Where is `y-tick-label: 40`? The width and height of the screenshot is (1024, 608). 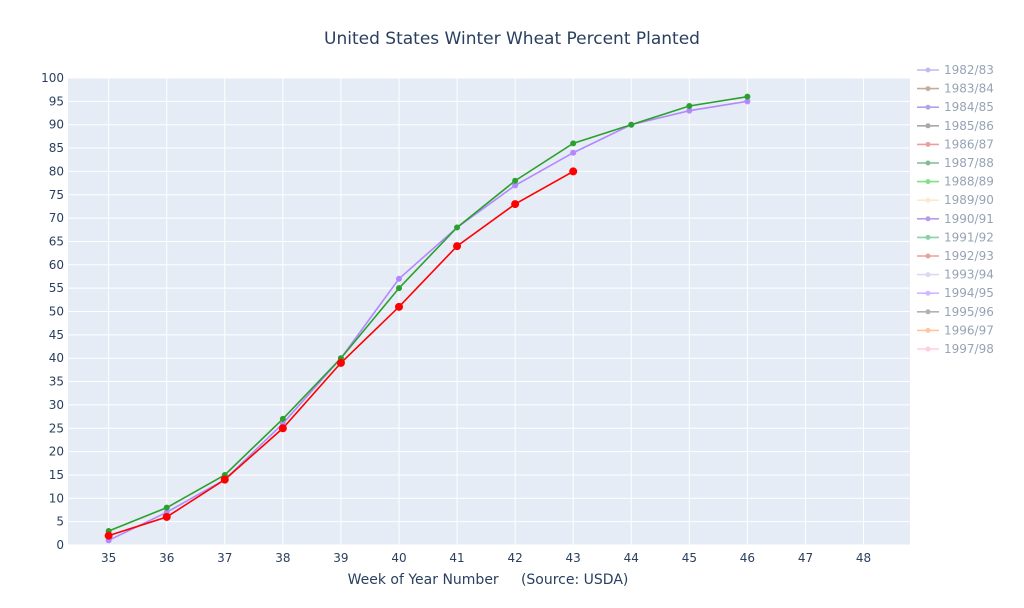
y-tick-label: 40 is located at coordinates (56, 358).